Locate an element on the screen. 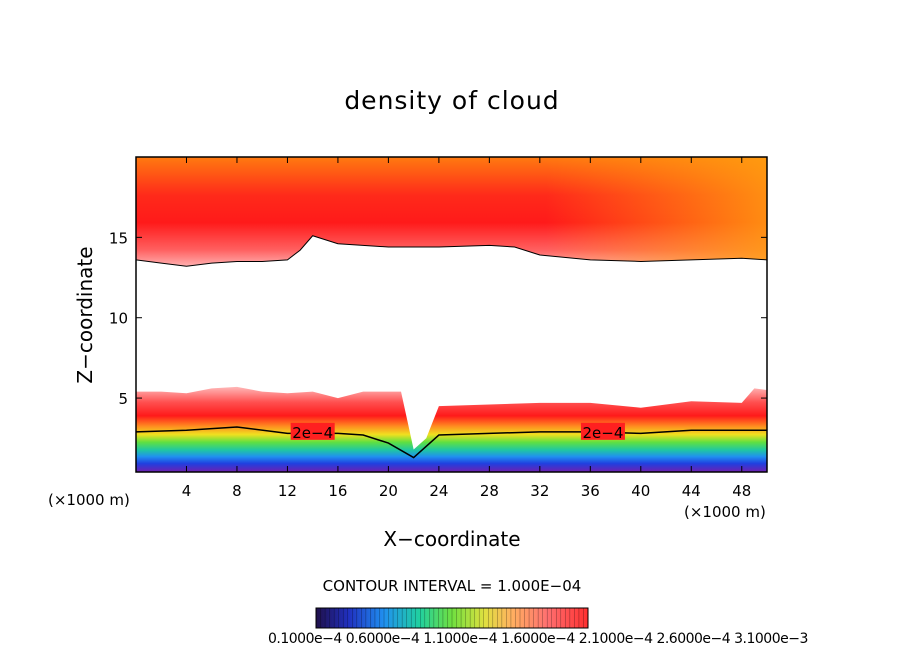  x-tick-label: 28 is located at coordinates (489, 491).